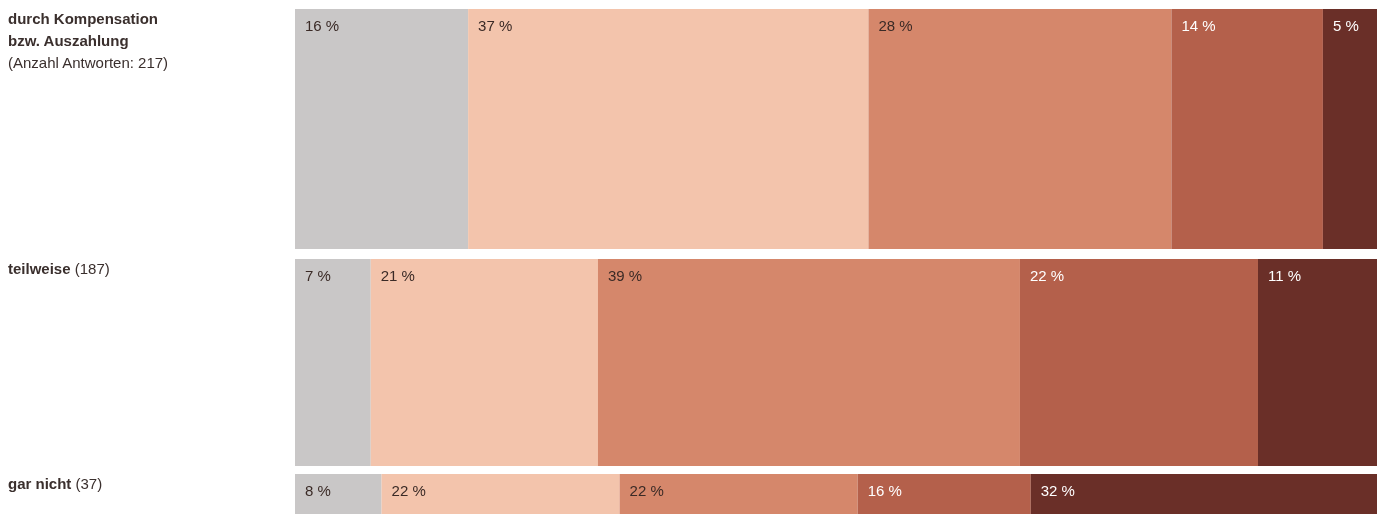  What do you see at coordinates (88, 40) in the screenshot?
I see `y-tick-label: durch Kompensation bzw. Auszahlung (Anzahl Antworten: 217)` at bounding box center [88, 40].